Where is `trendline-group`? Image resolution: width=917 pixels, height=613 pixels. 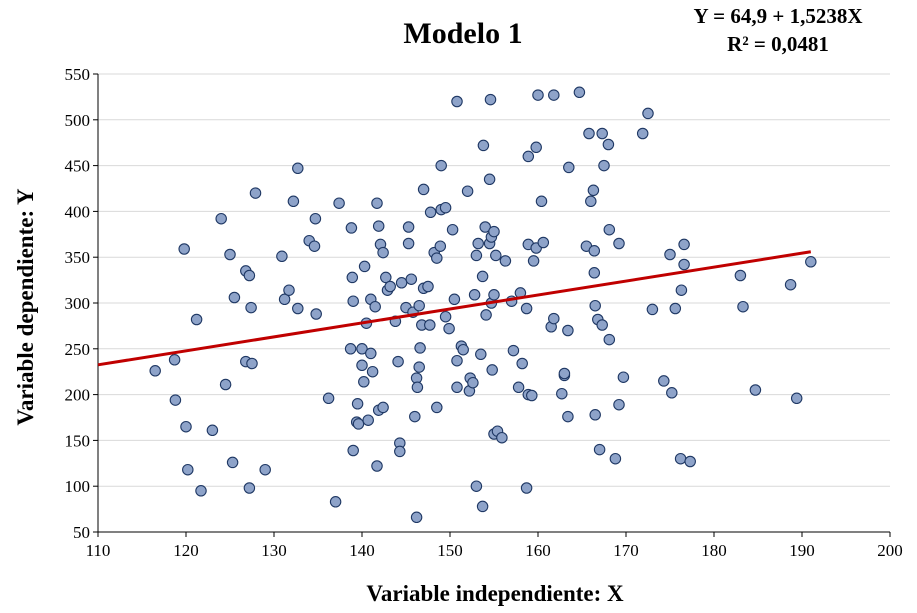
trendline-group is located at coordinates (454, 308).